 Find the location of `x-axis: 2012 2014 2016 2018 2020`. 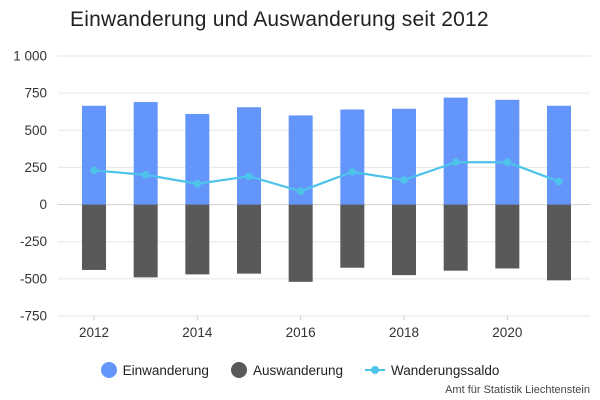

x-axis: 2012 2014 2016 2018 2020 is located at coordinates (300, 328).